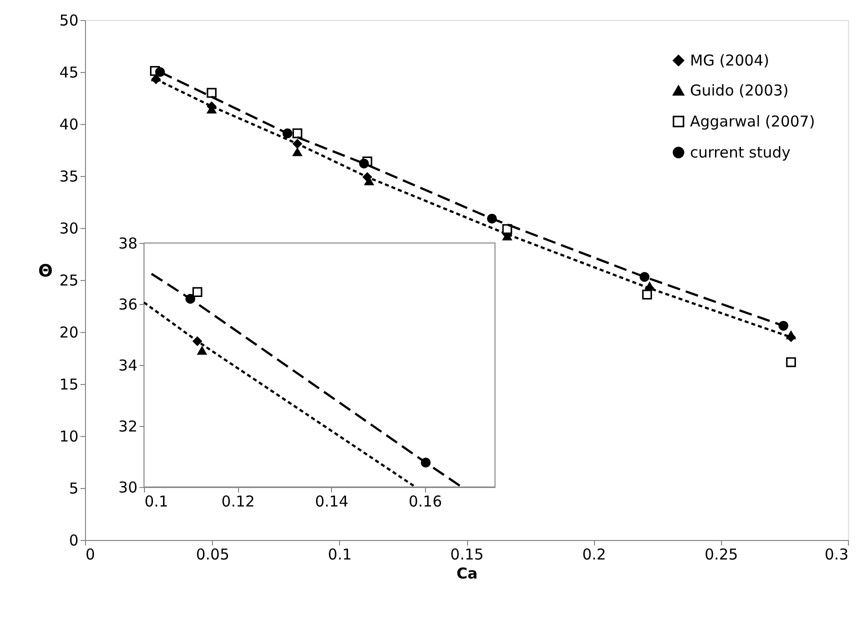  Describe the element at coordinates (467, 573) in the screenshot. I see `x-axis-title: Ca` at that location.